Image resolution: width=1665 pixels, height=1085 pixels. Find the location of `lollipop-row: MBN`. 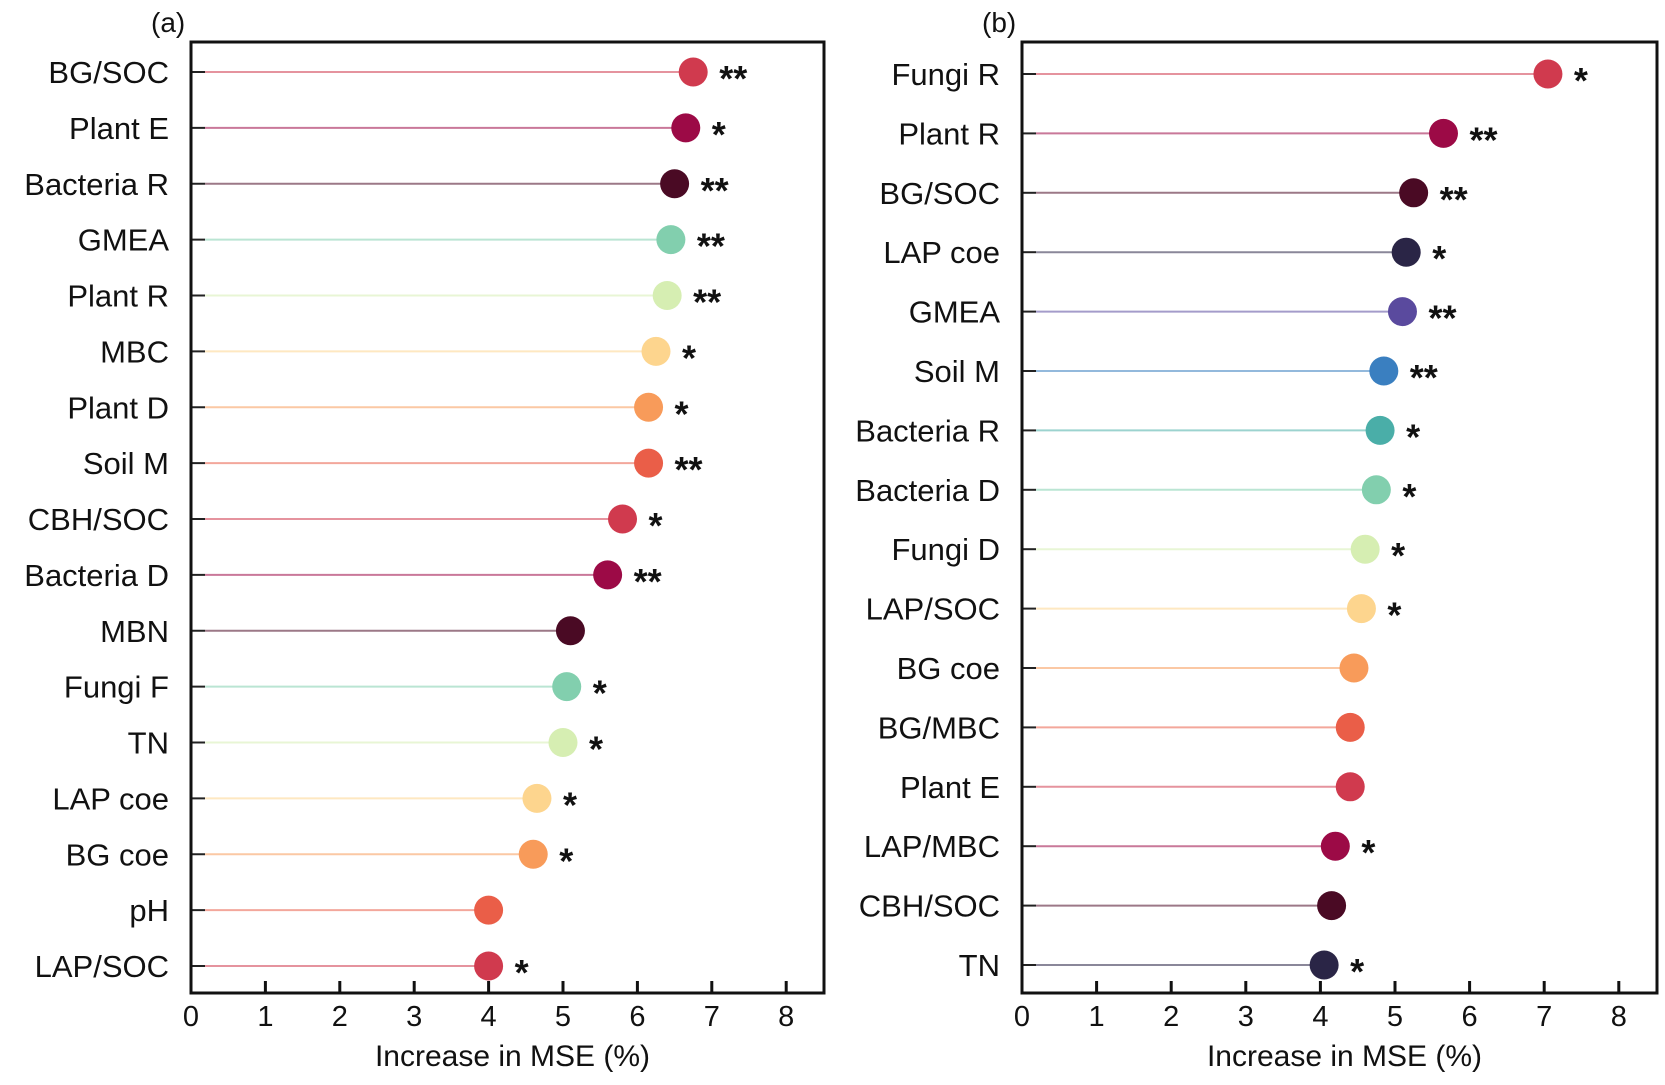

lollipop-row: MBN is located at coordinates (342, 631).